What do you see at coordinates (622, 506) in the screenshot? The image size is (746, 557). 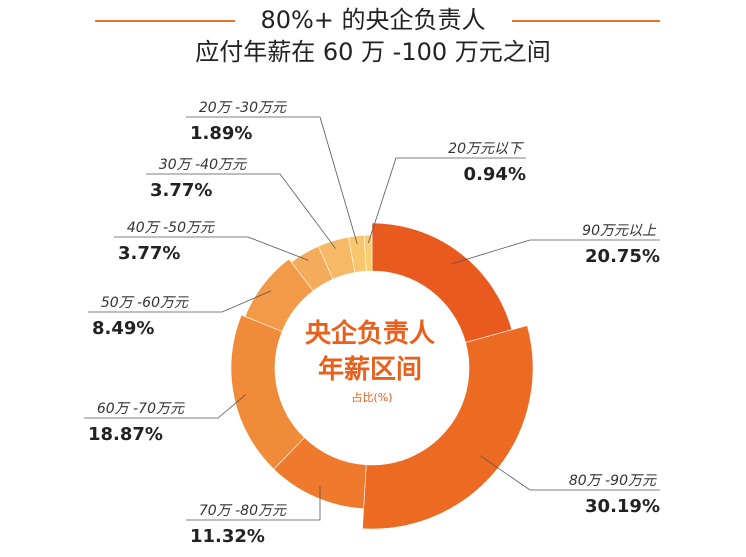 I see `slice-label-value: 30.19%` at bounding box center [622, 506].